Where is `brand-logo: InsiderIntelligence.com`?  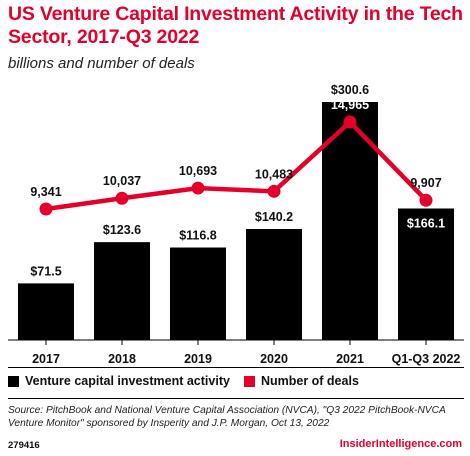 brand-logo: InsiderIntelligence.com is located at coordinates (400, 444).